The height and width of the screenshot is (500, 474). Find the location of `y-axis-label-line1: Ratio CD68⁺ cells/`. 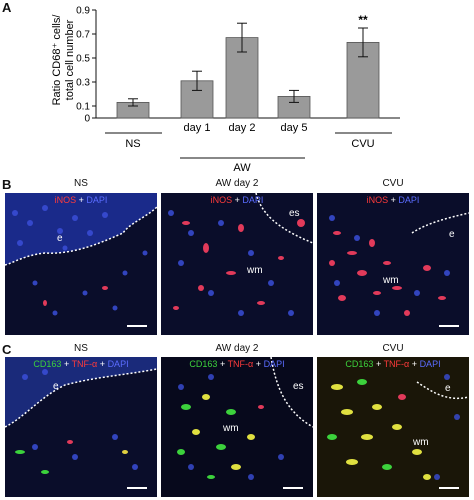

y-axis-label-line1: Ratio CD68⁺ cells/ is located at coordinates (57, 60).